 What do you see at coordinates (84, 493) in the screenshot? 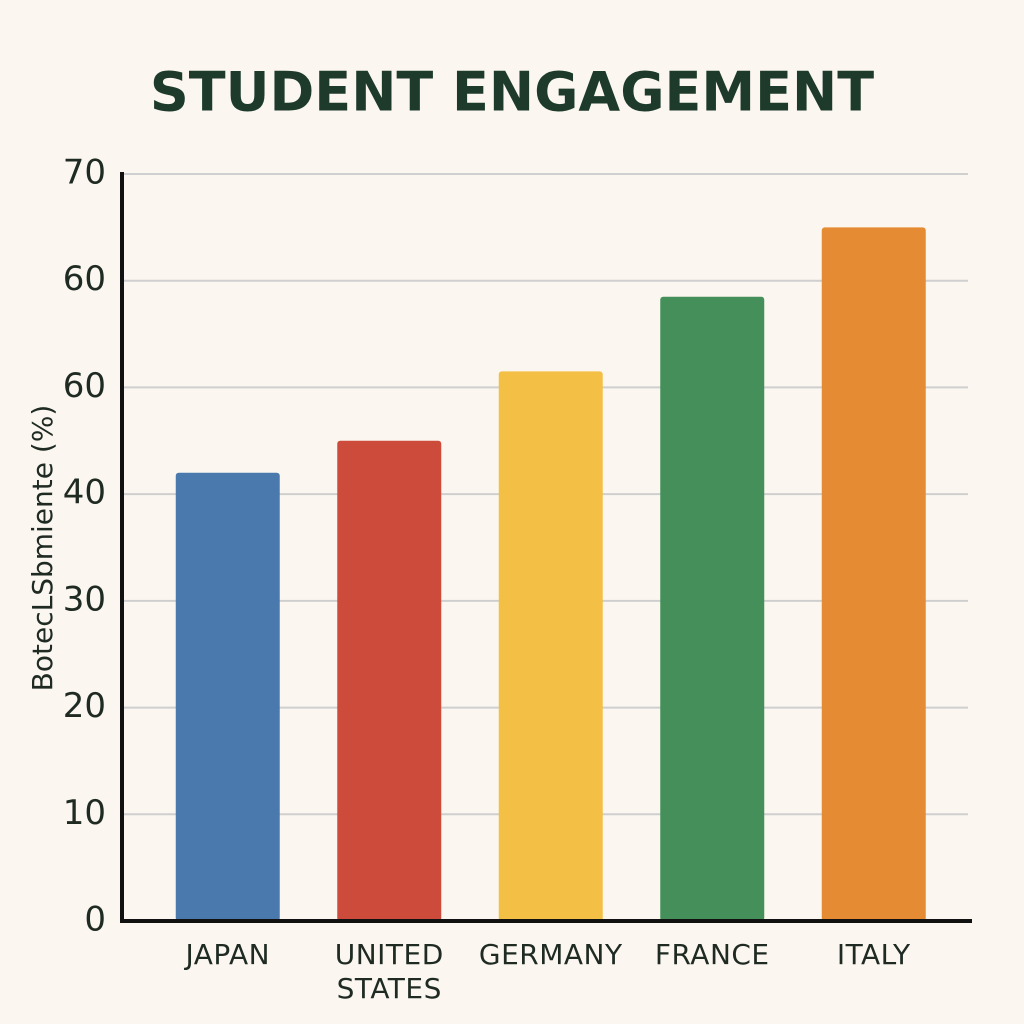
I see `y-tick-label: 40` at bounding box center [84, 493].